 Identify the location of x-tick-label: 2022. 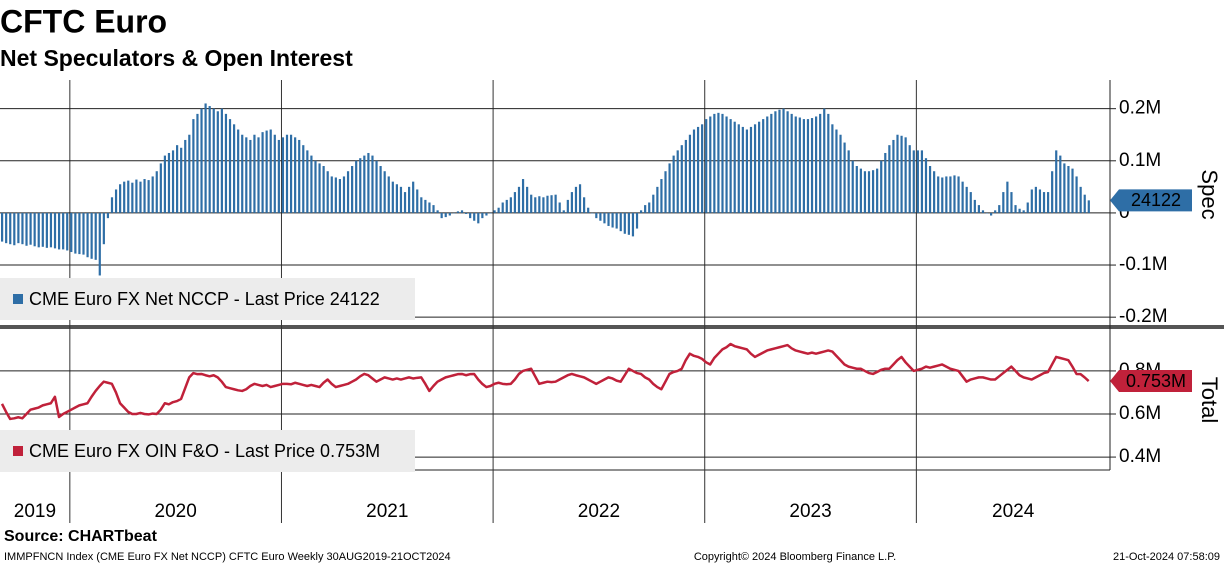
(599, 511).